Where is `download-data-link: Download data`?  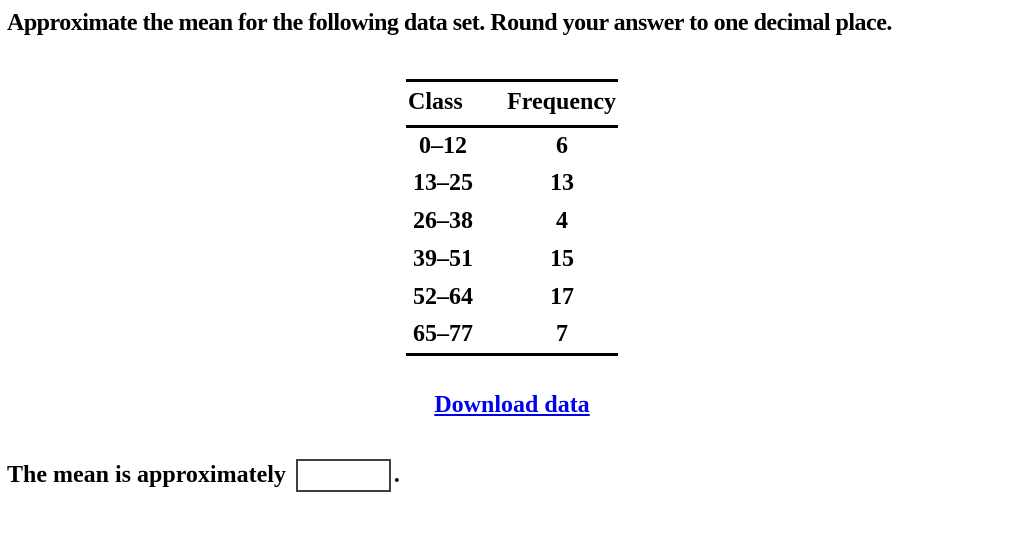
download-data-link: Download data is located at coordinates (512, 405).